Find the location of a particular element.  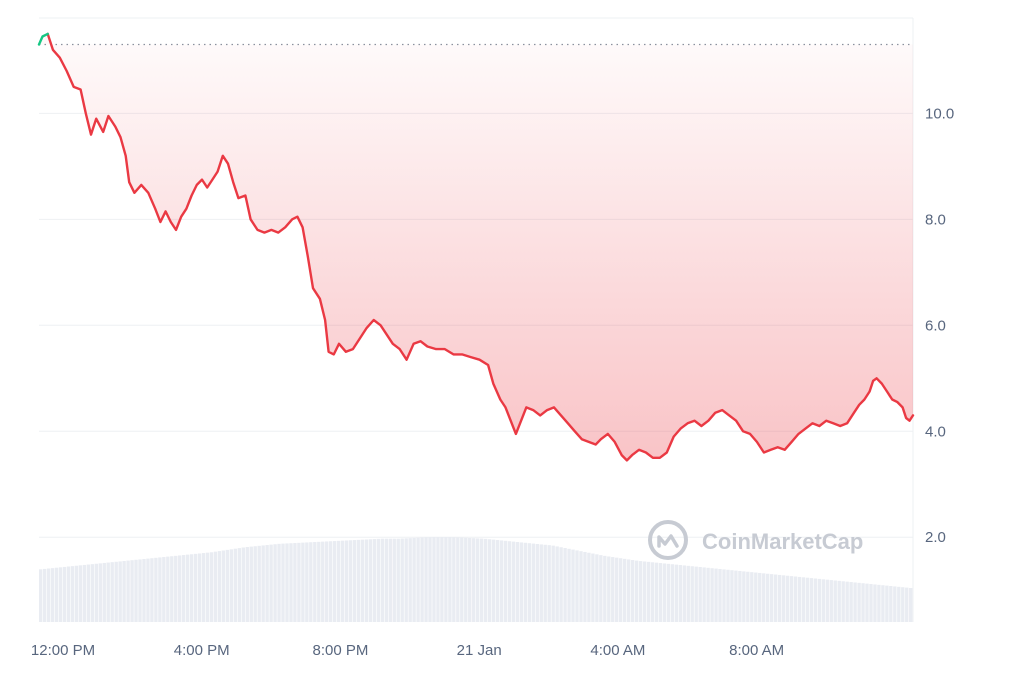

x-tick-label: 12:00 PM is located at coordinates (63, 650).